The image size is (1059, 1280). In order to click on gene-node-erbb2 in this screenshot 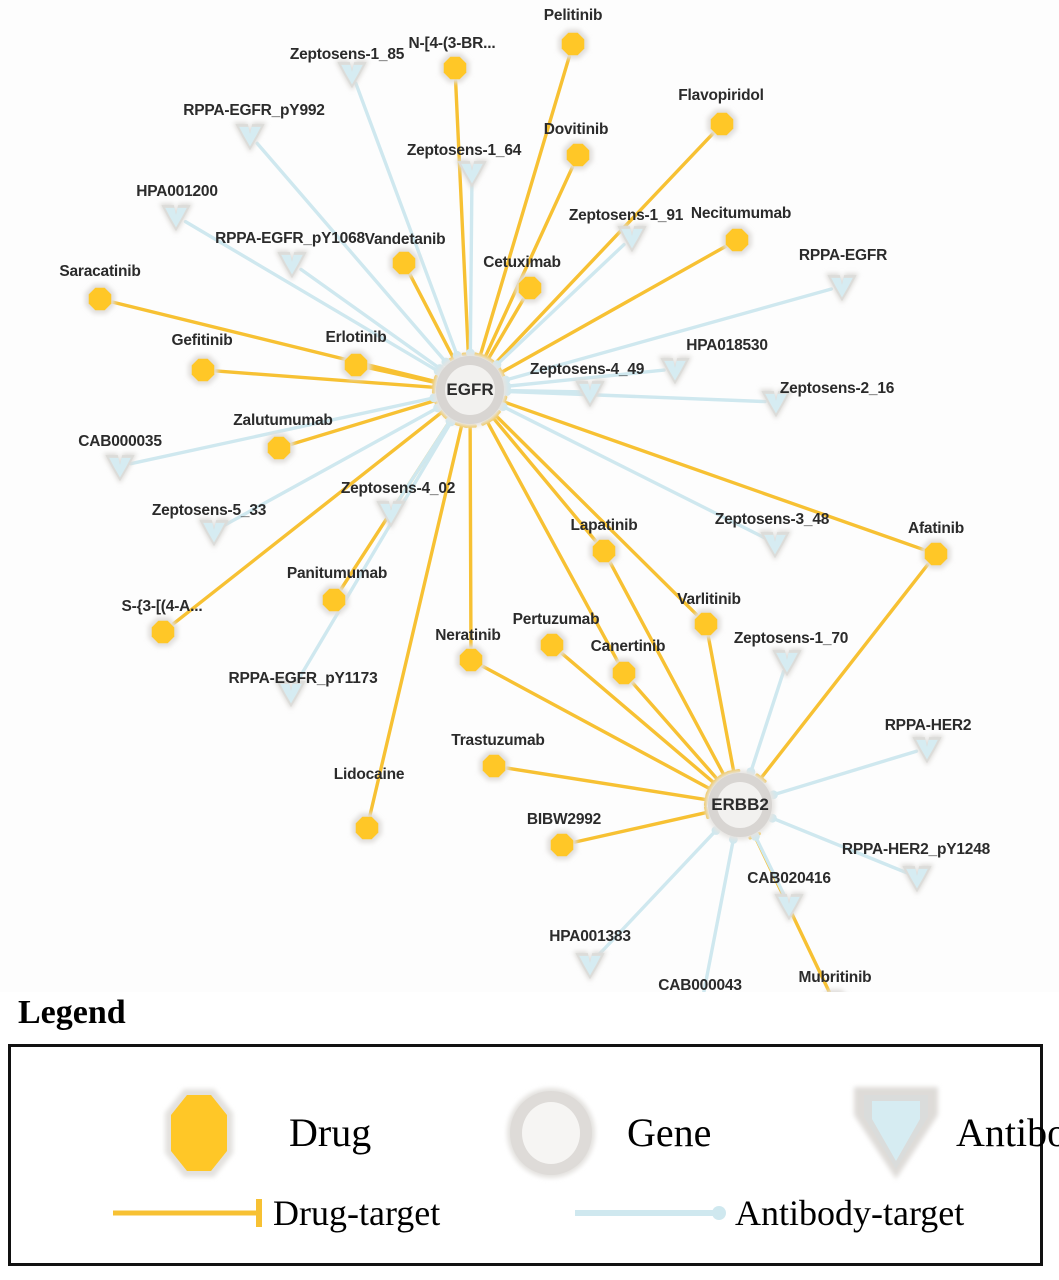, I will do `click(740, 805)`.